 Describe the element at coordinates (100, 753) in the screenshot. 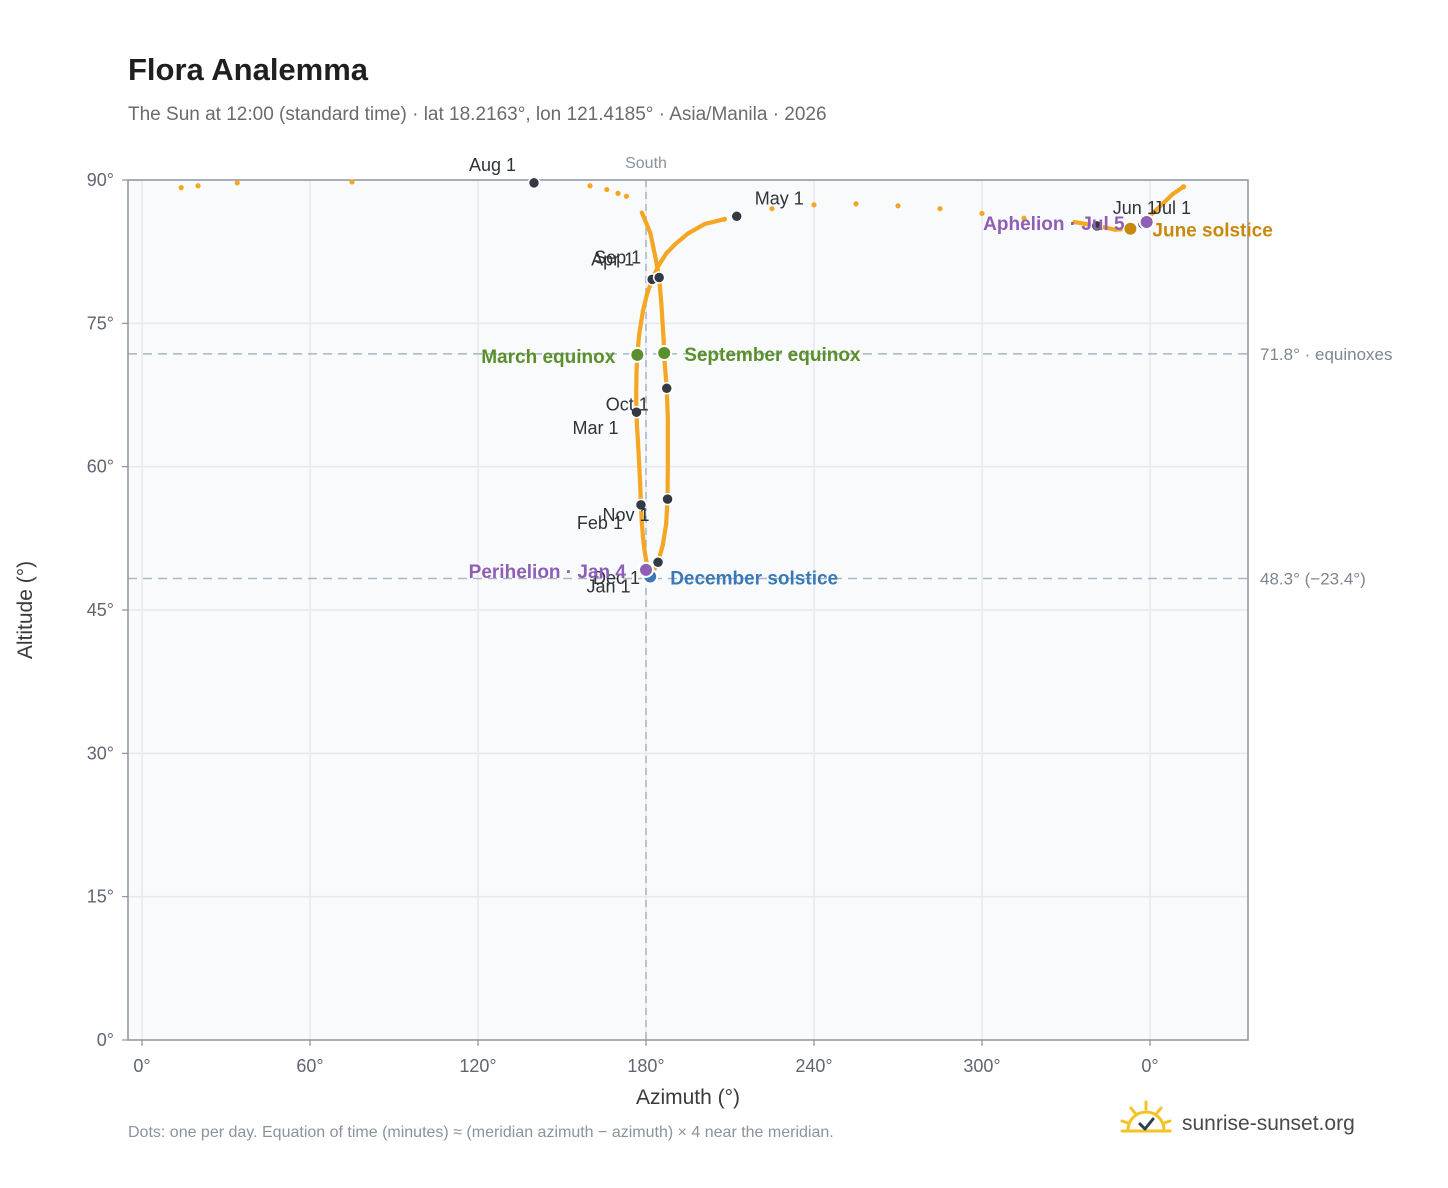

I see `y-tick-label: 30°` at that location.